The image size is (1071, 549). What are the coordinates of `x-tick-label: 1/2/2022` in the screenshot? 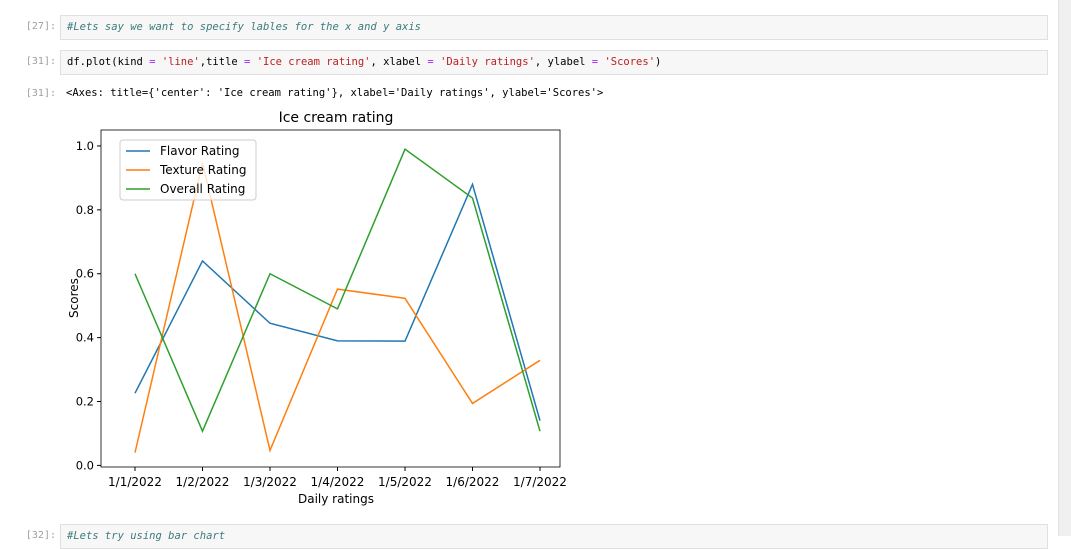 It's located at (203, 482).